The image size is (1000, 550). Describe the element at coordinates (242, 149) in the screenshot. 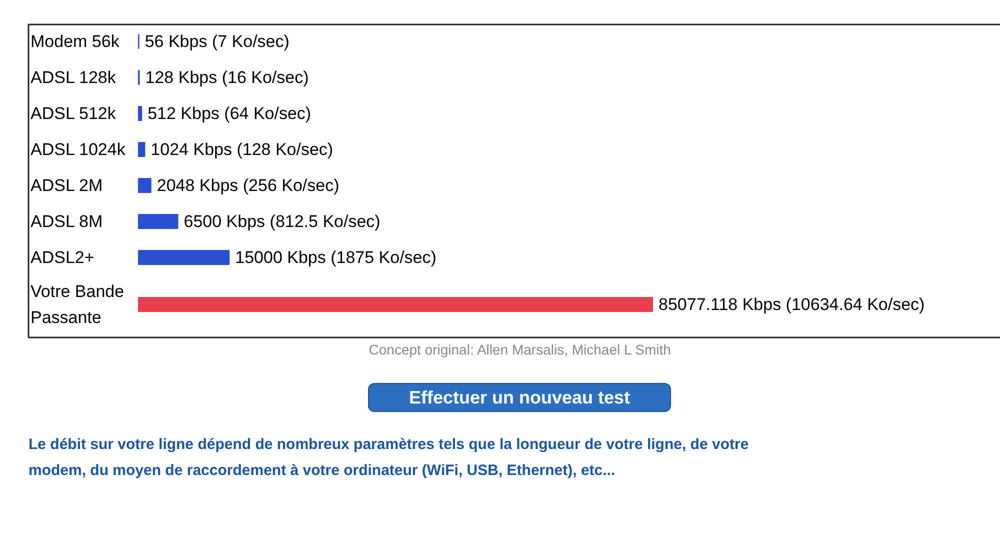

I see `data-label: 1024 Kbps (128 Ko/sec)` at that location.